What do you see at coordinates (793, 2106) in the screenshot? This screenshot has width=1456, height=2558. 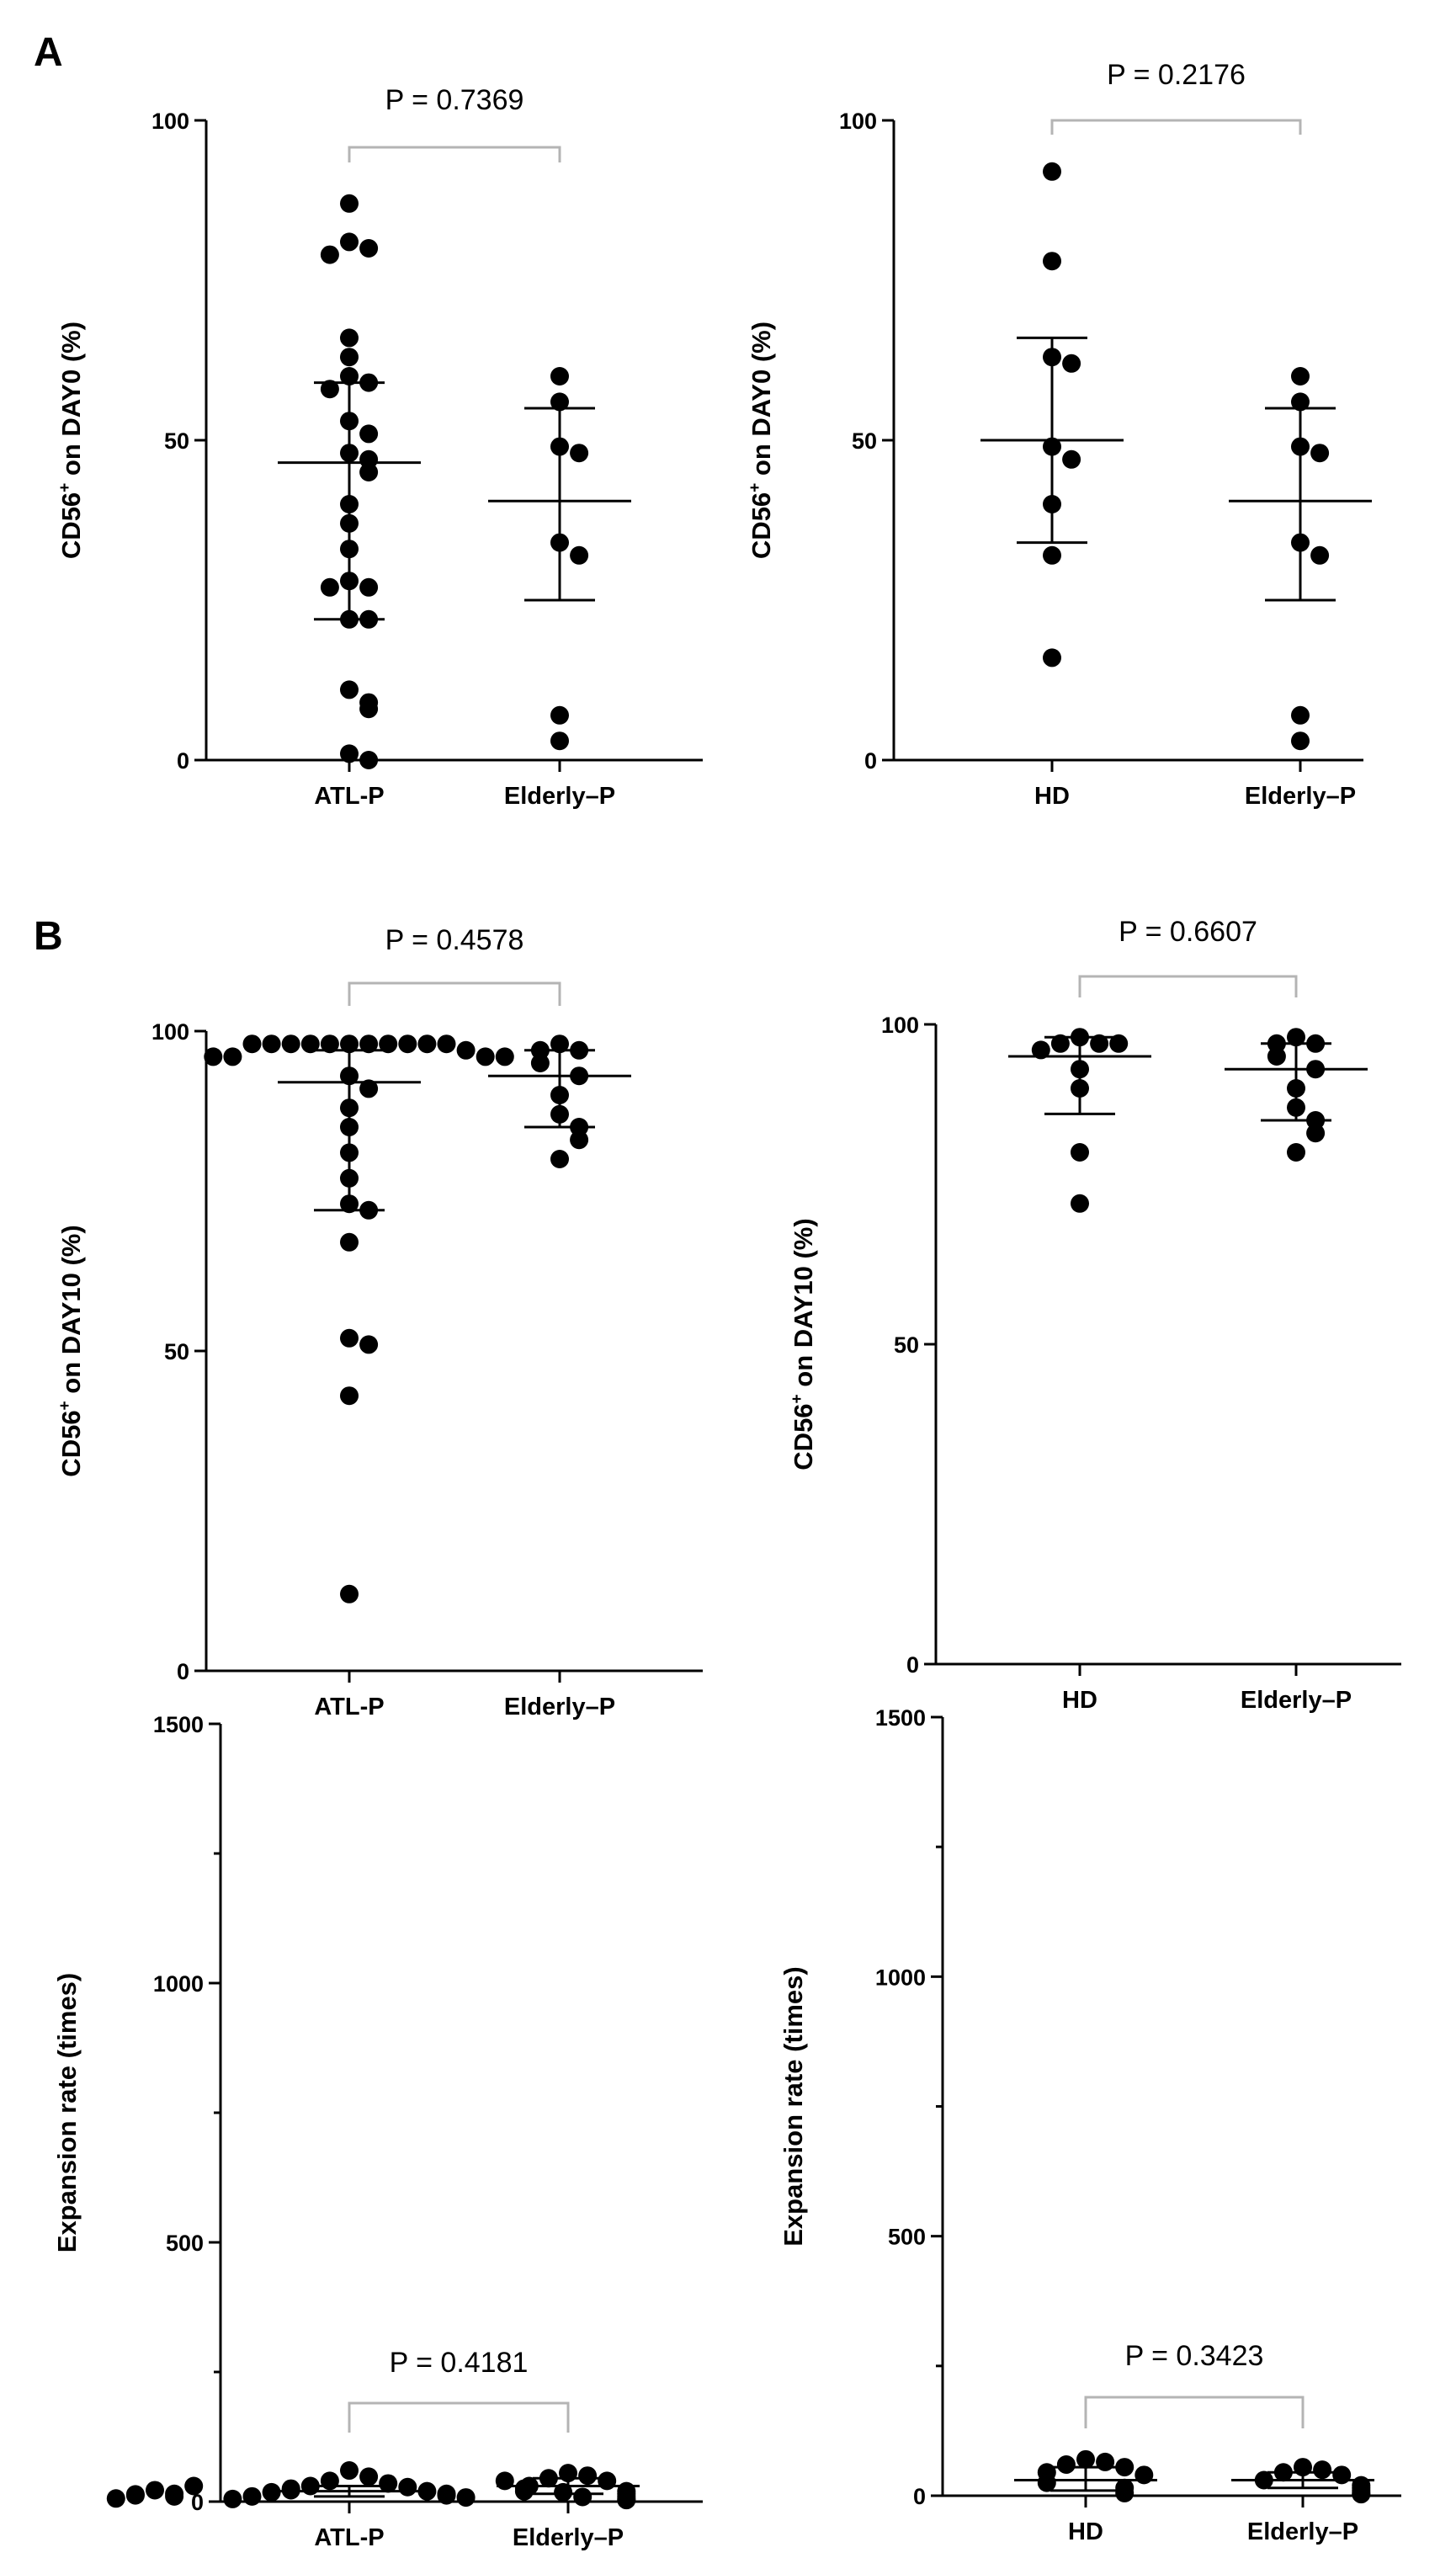 I see `y-axis-label: Expansion rate (times)` at bounding box center [793, 2106].